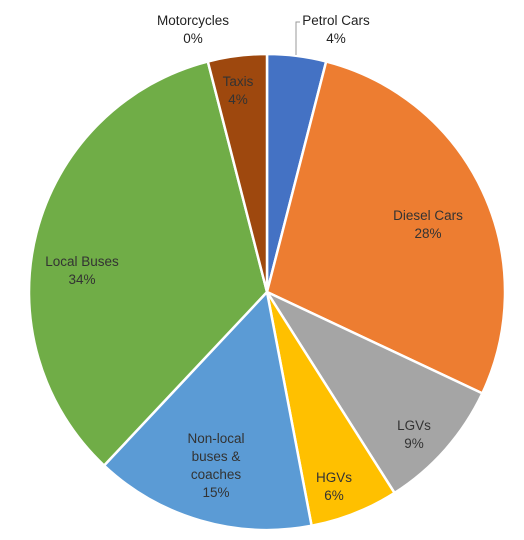 This screenshot has width=524, height=540. I want to click on slice-label-petrol-cars: Petrol Cars 4%, so click(336, 29).